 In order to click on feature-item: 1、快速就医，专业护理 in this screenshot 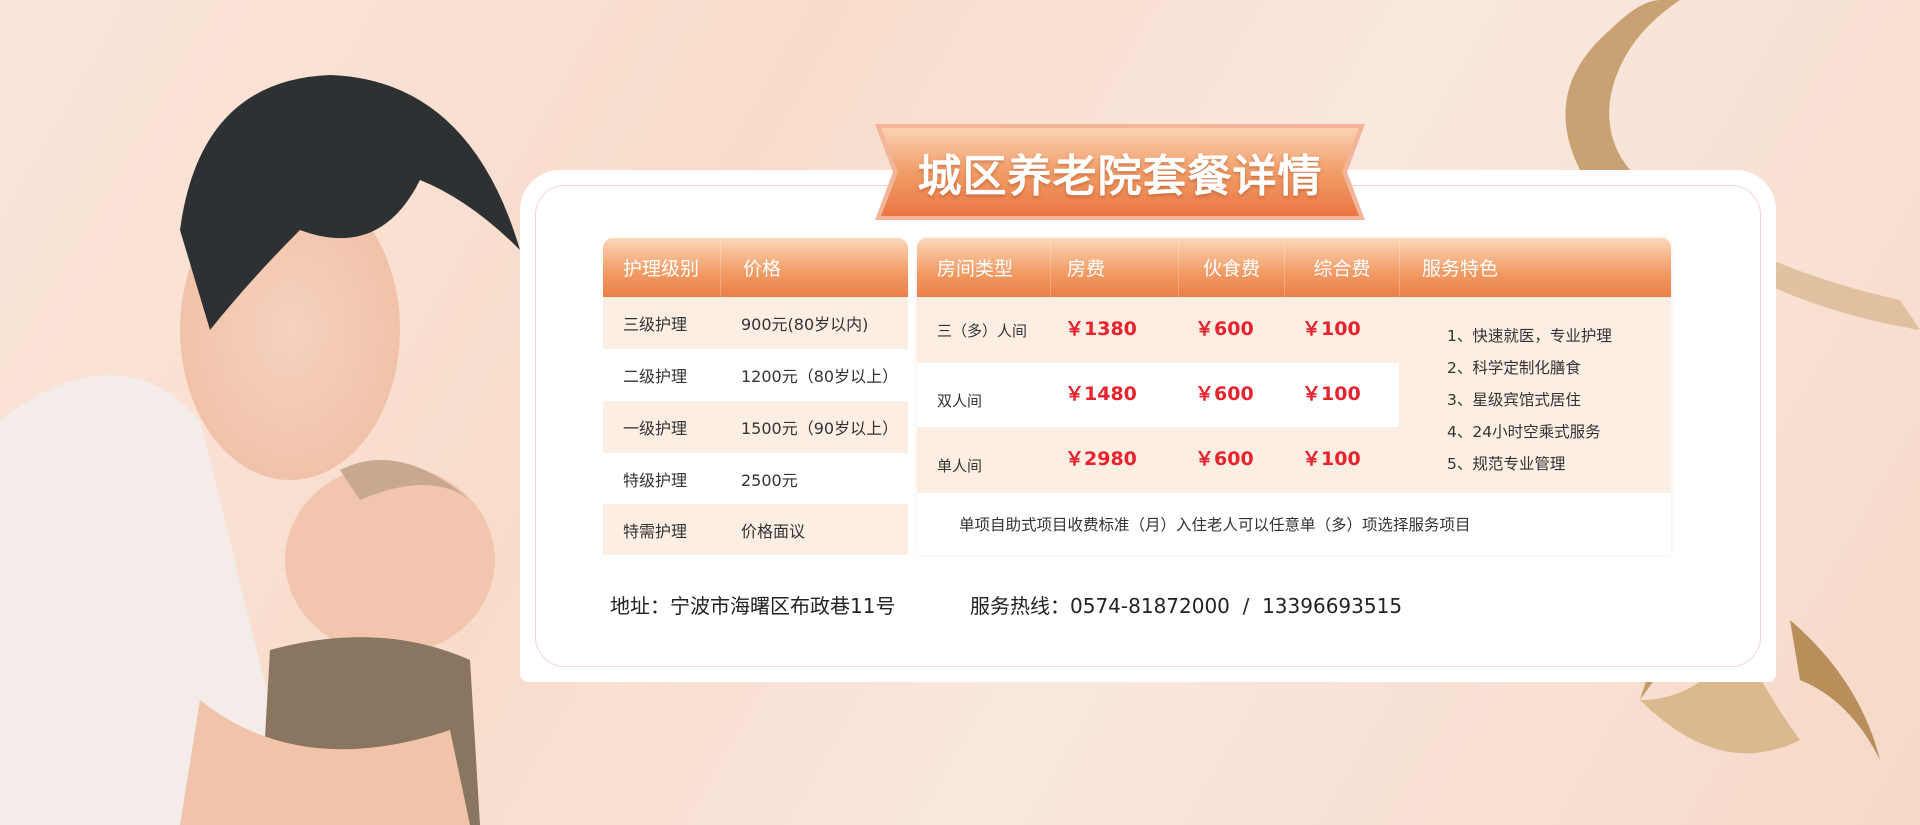, I will do `click(1529, 336)`.